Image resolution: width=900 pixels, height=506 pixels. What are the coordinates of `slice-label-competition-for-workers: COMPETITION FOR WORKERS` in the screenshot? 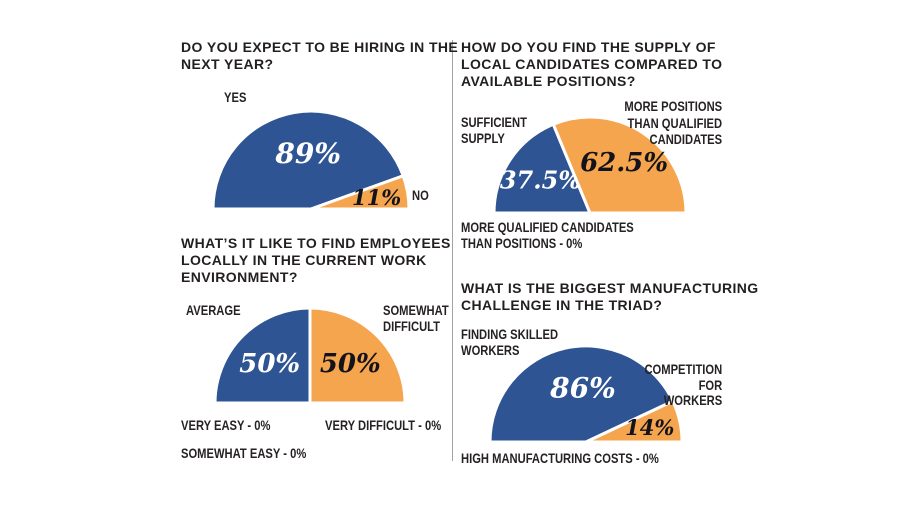 It's located at (683, 384).